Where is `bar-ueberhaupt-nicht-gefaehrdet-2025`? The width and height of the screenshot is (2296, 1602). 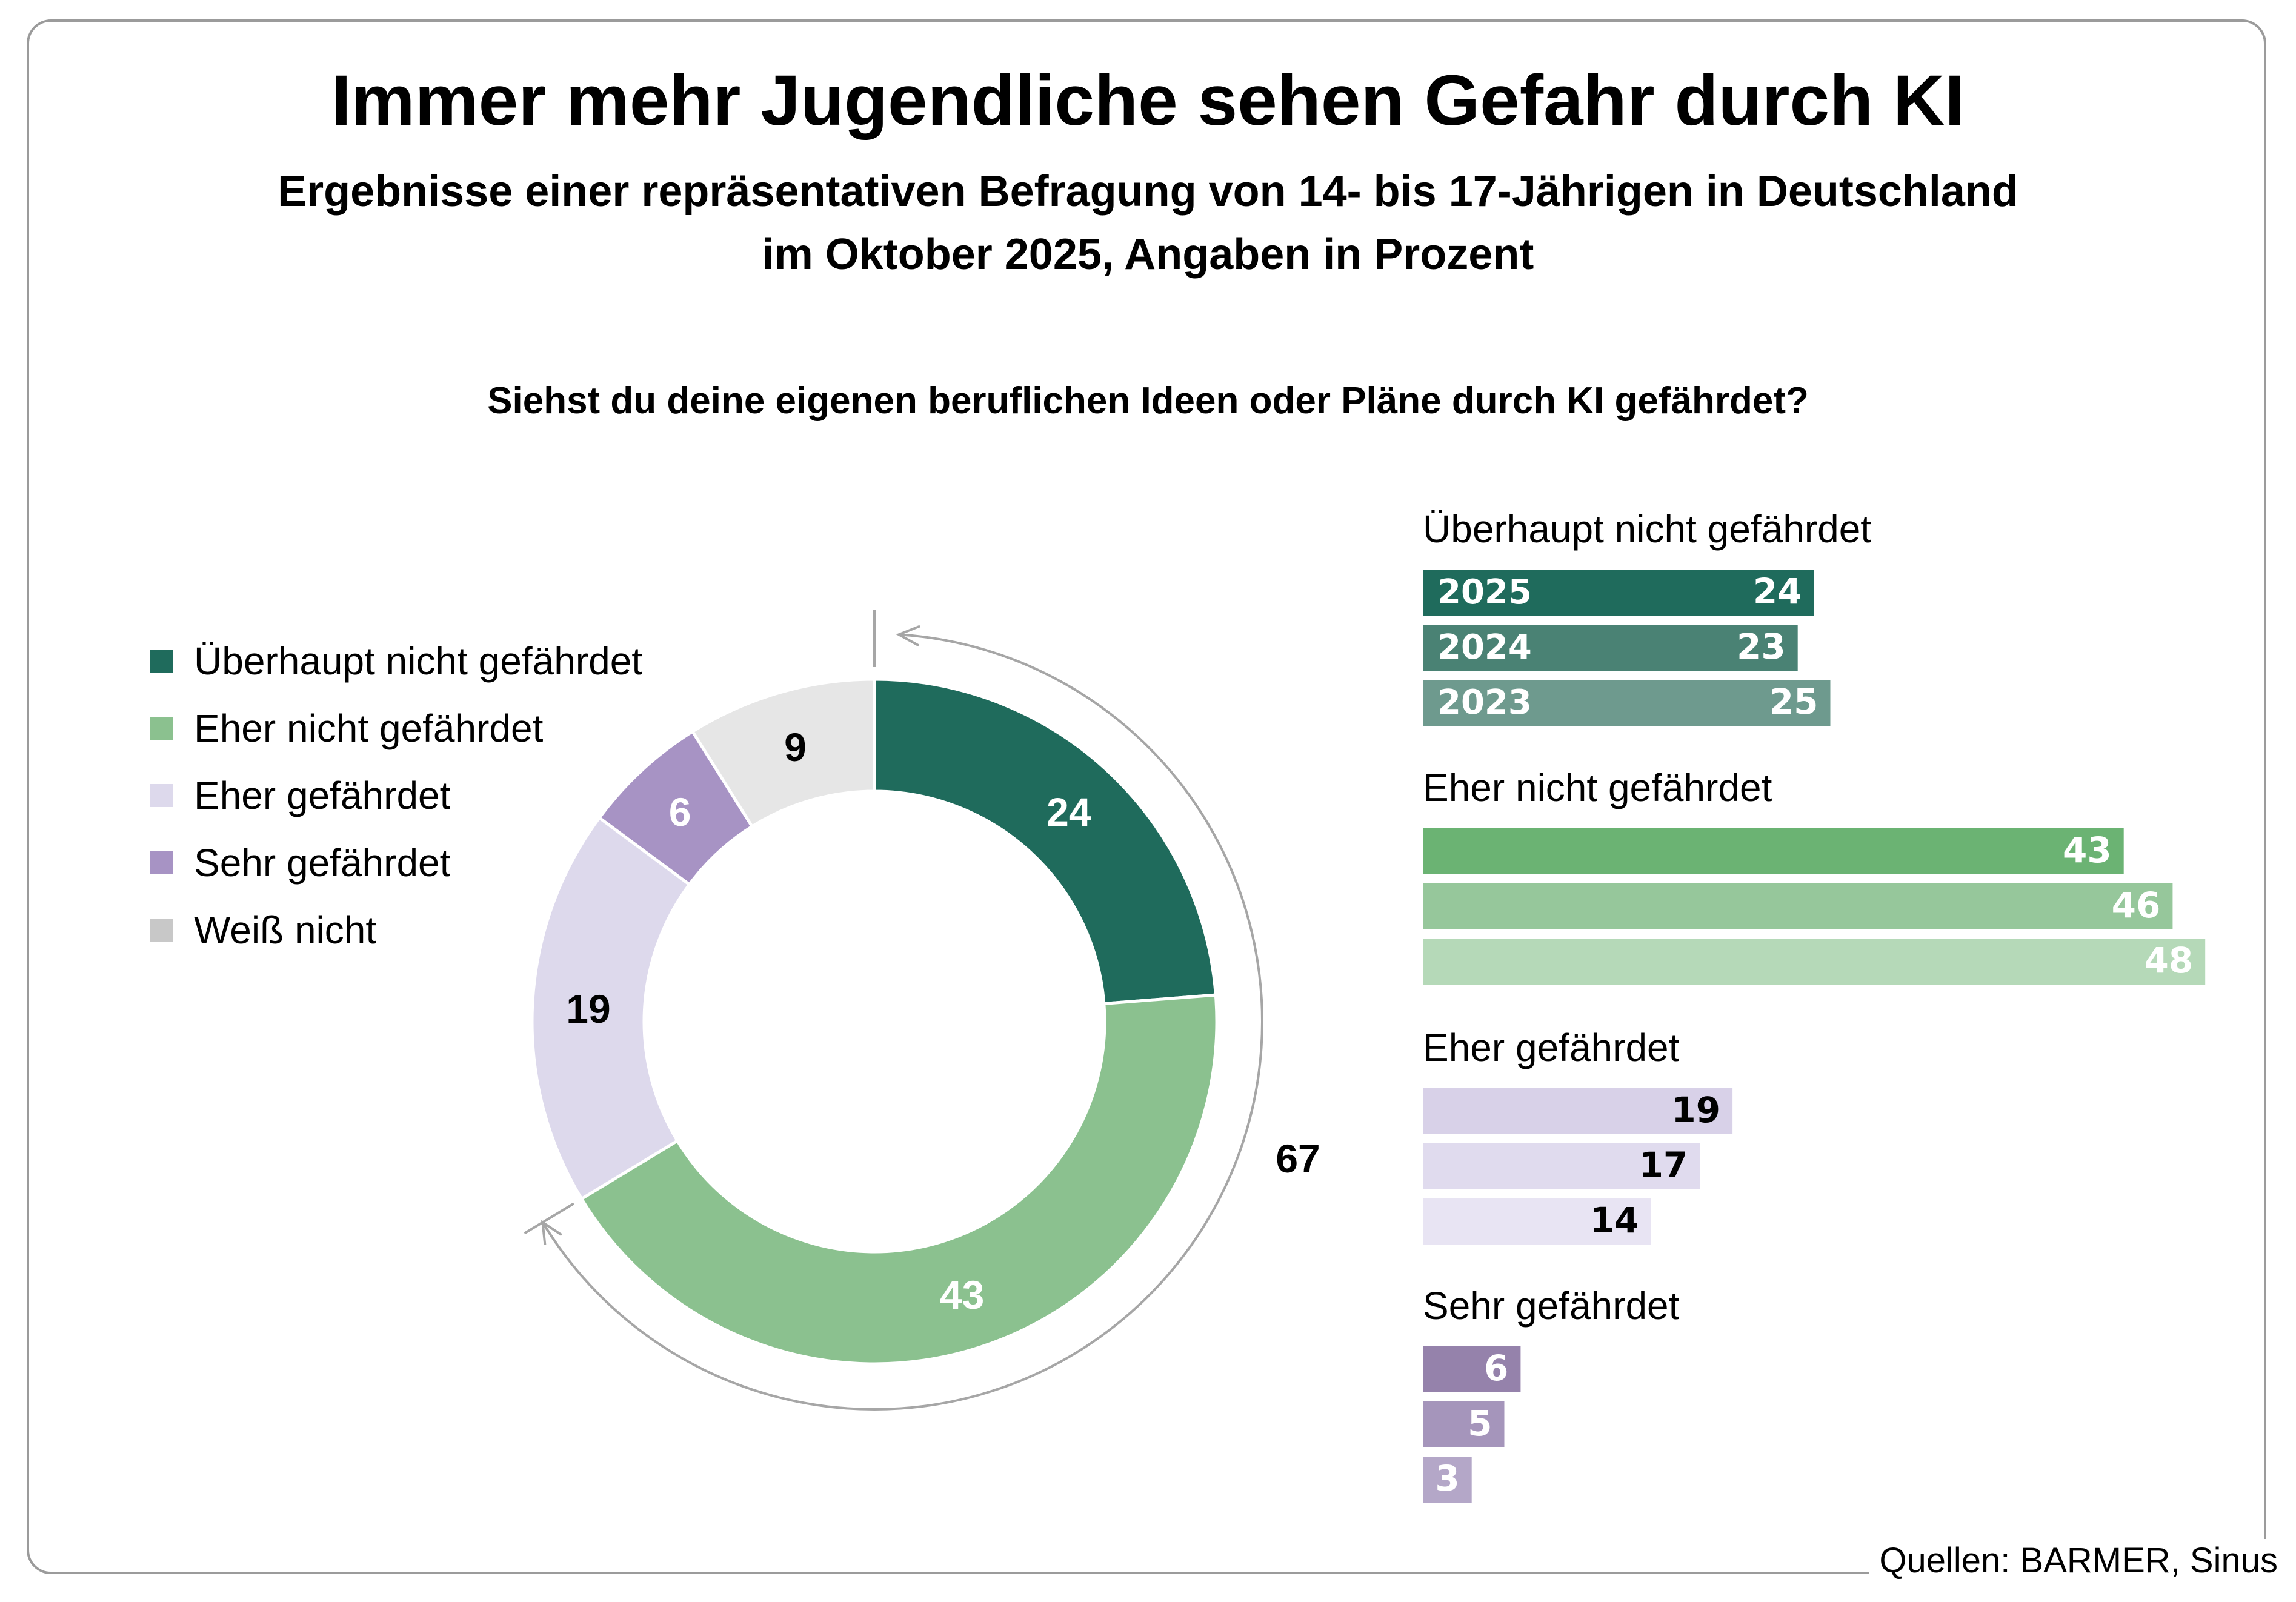 bar-ueberhaupt-nicht-gefaehrdet-2025 is located at coordinates (1618, 593).